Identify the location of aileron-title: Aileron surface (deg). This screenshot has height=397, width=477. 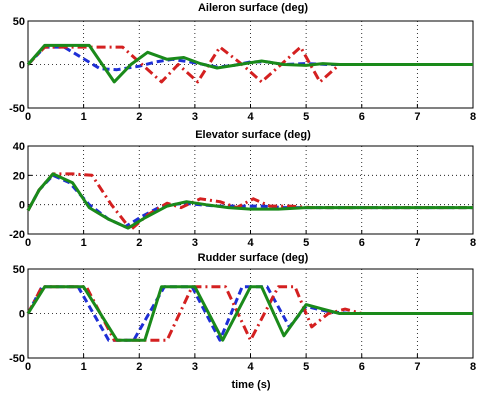
(253, 8).